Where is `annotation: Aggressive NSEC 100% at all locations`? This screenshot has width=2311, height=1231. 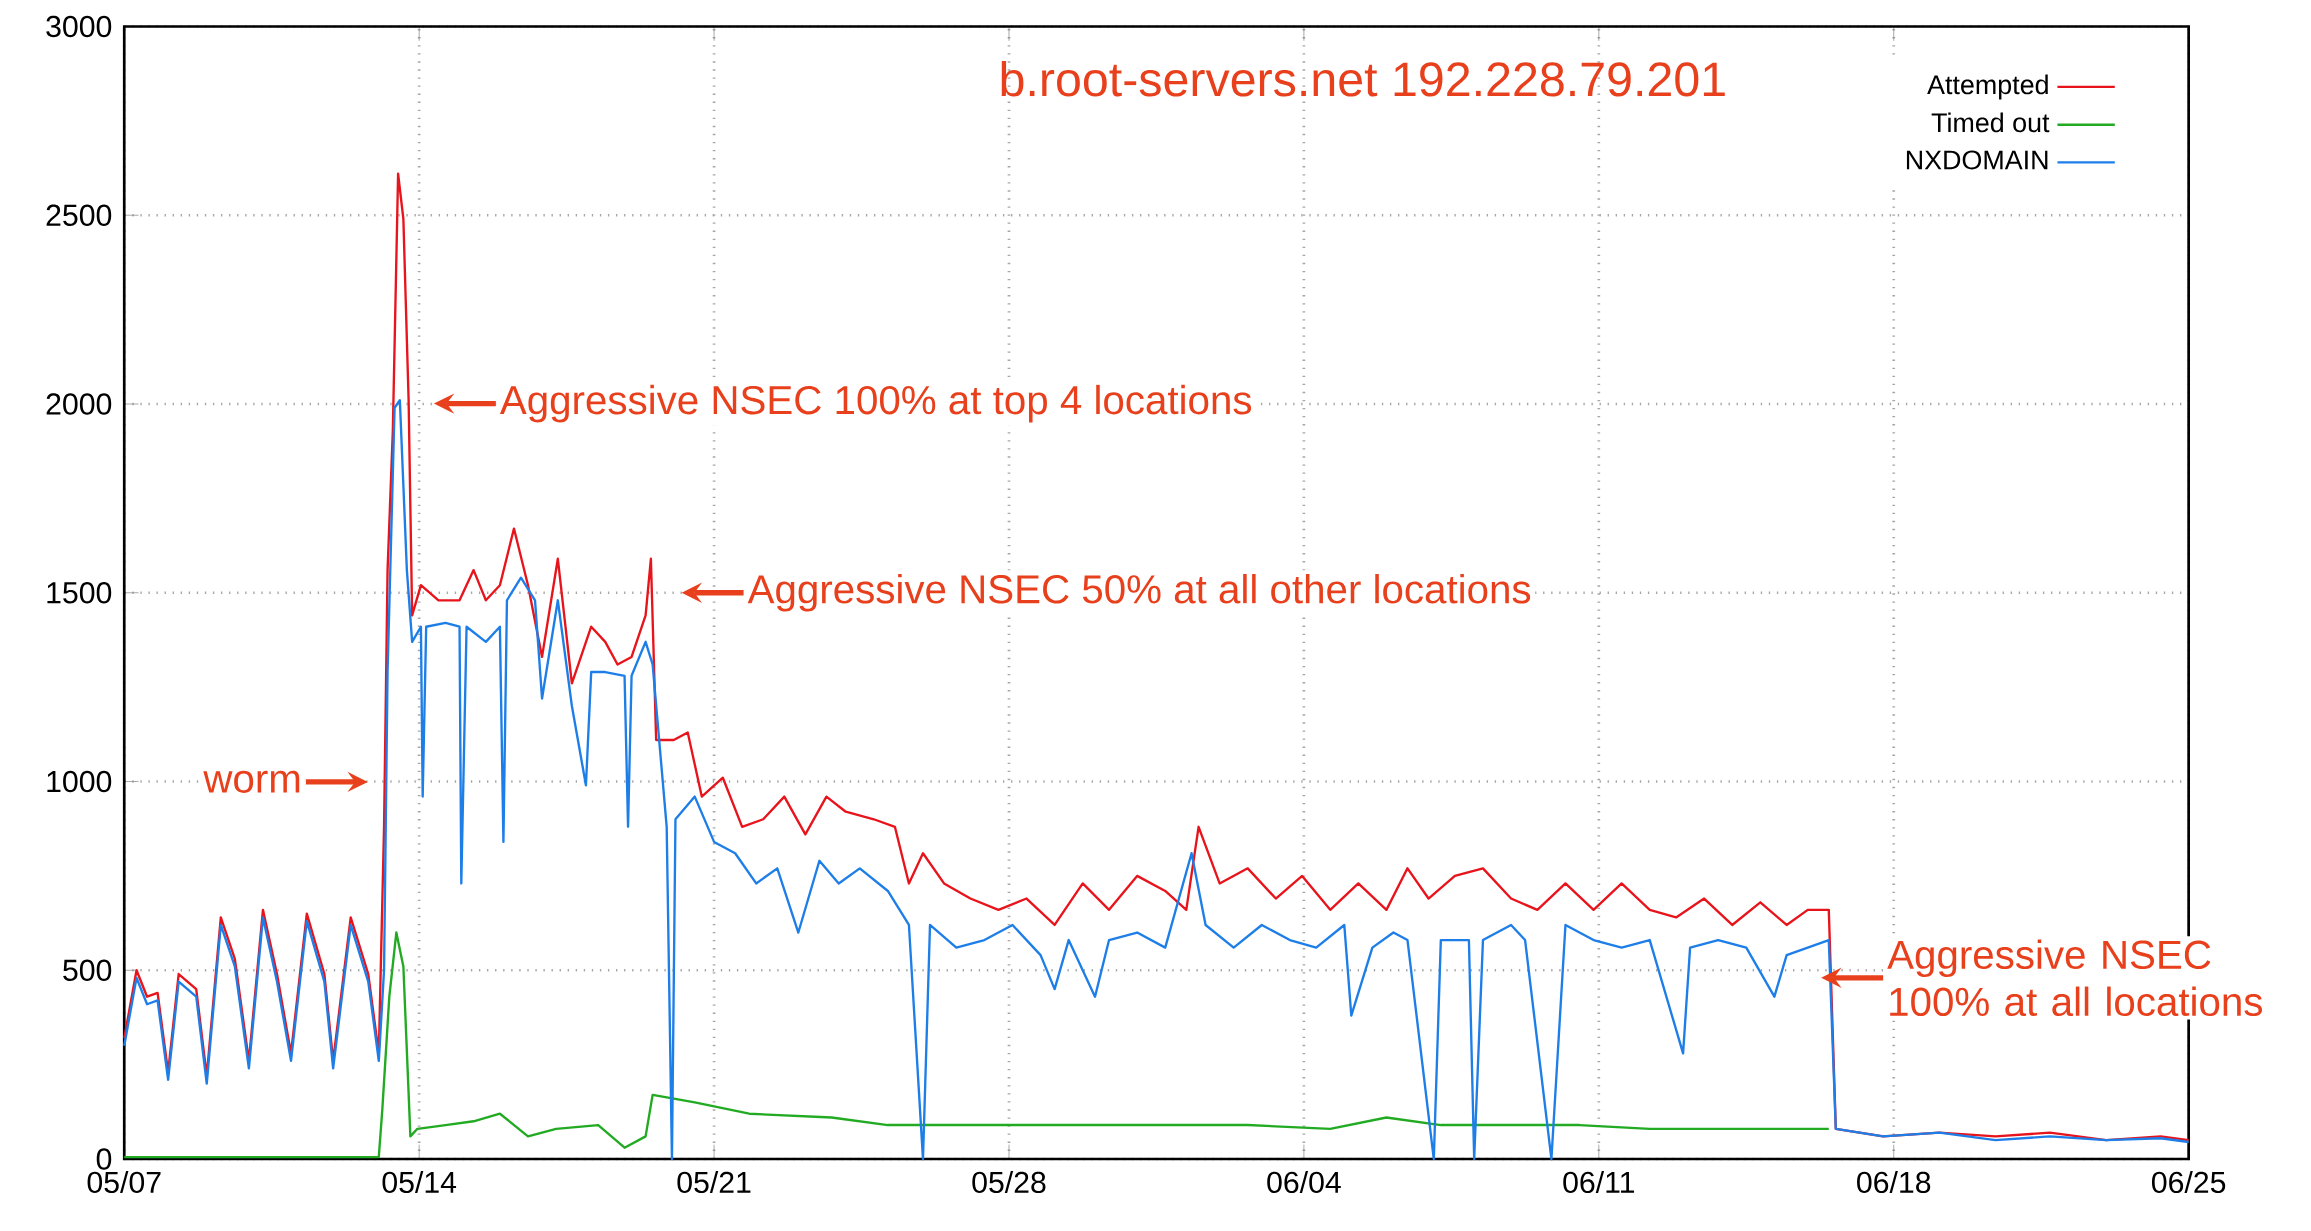 annotation: Aggressive NSEC 100% at all locations is located at coordinates (2075, 978).